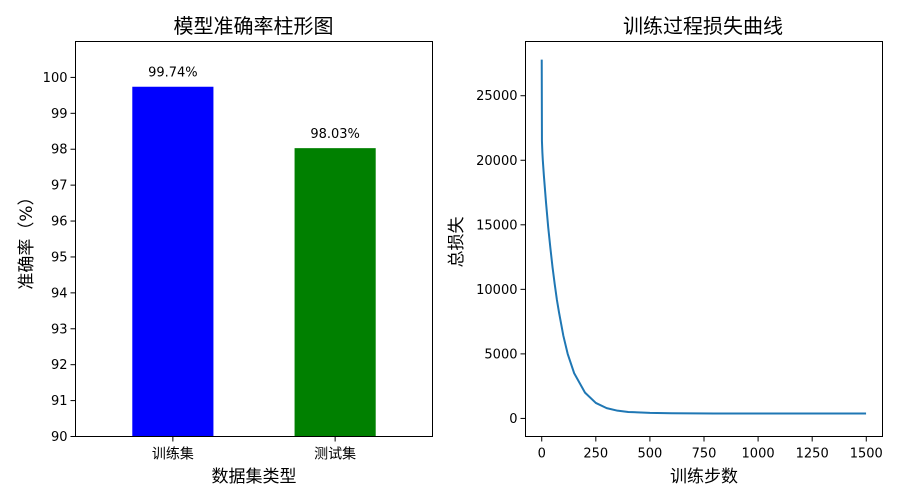  What do you see at coordinates (500, 354) in the screenshot?
I see `line-y-tick-label: 5000` at bounding box center [500, 354].